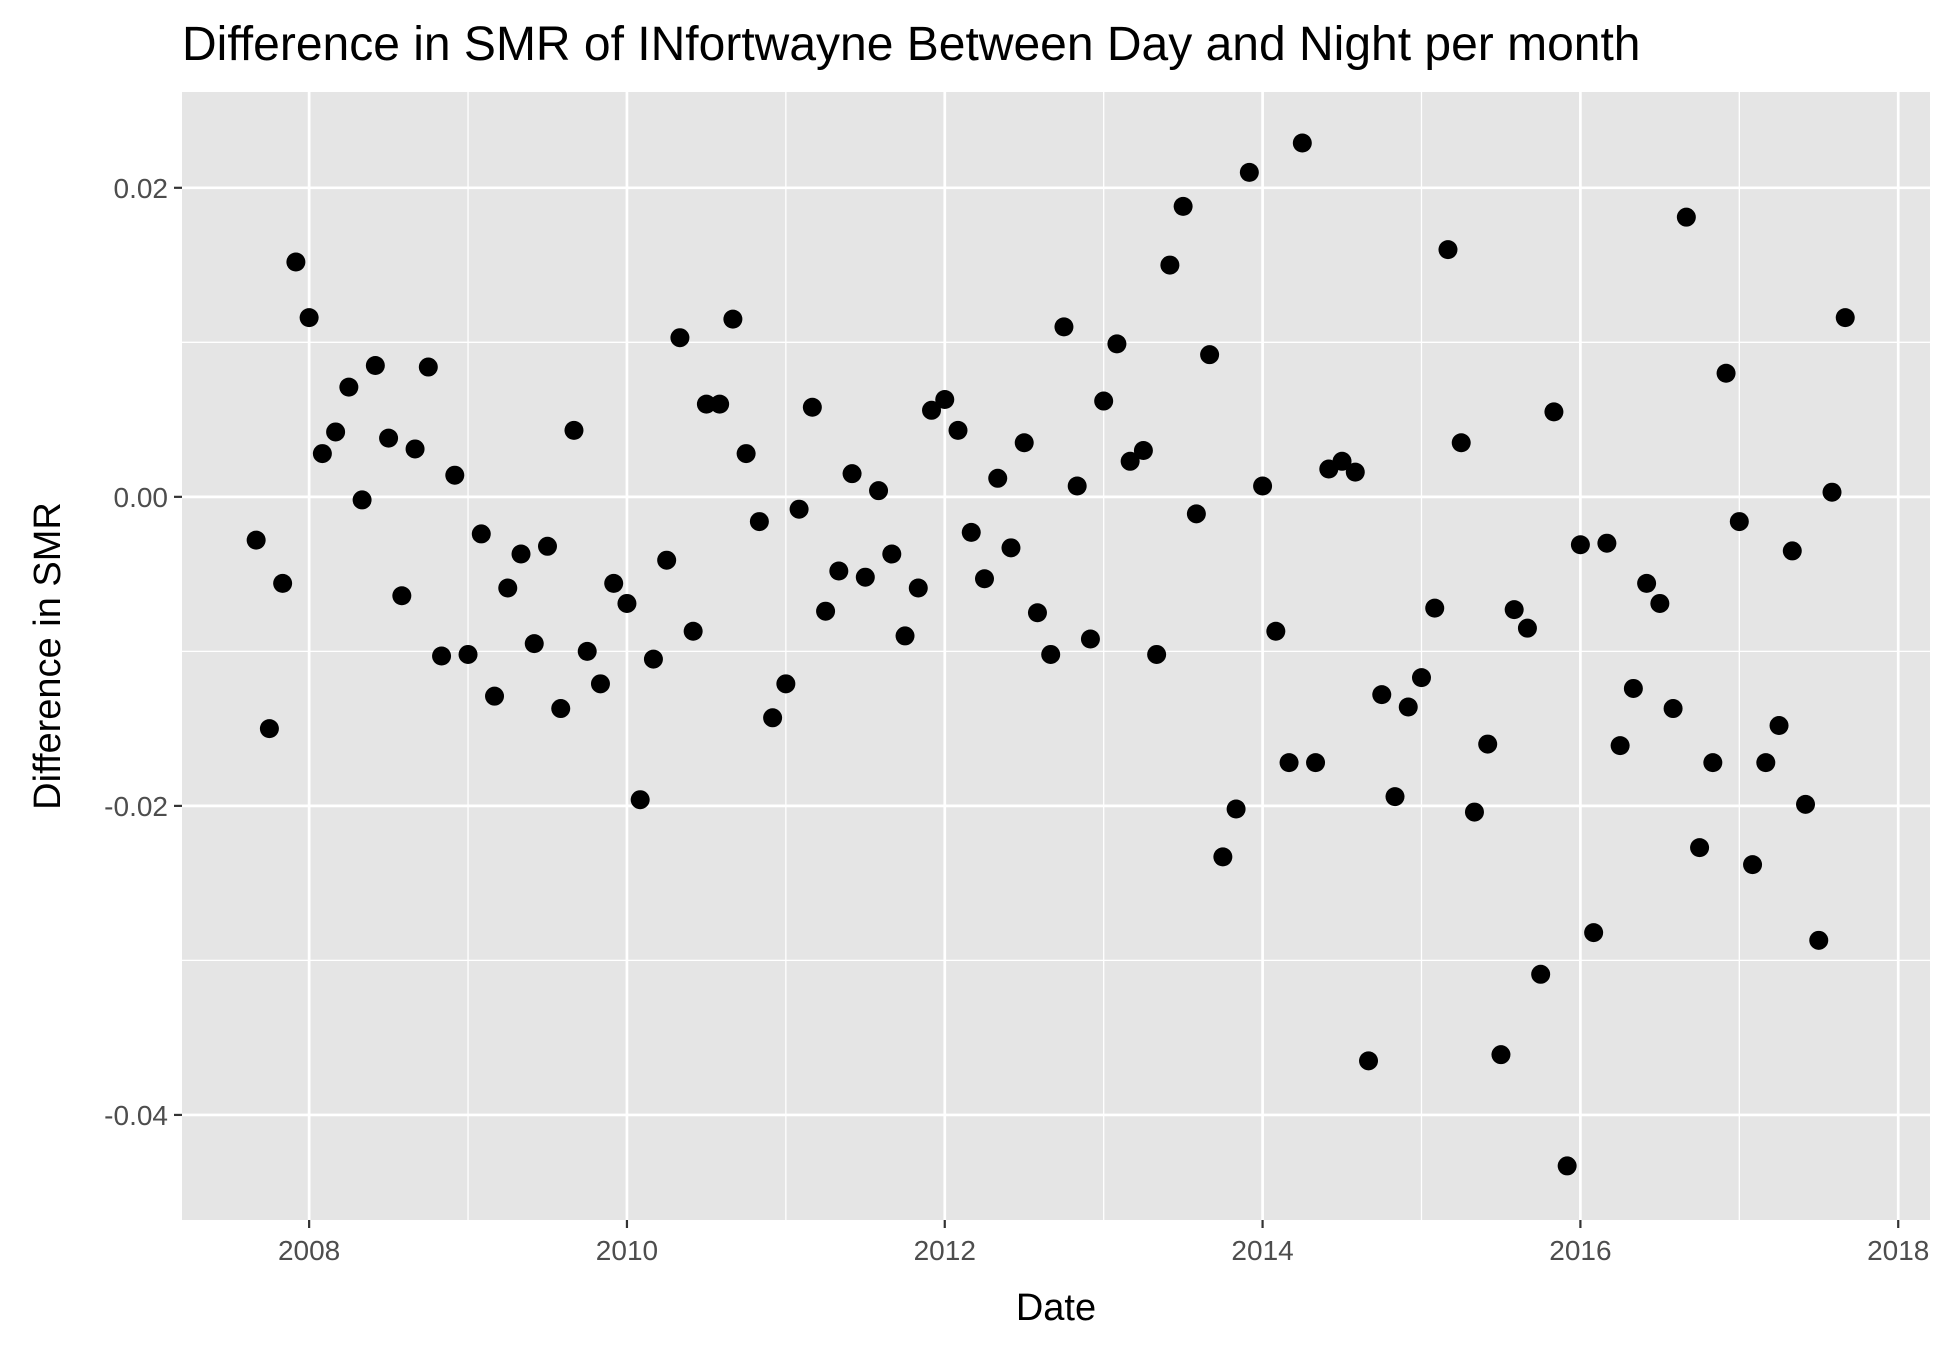 The height and width of the screenshot is (1349, 1950). I want to click on y-tick-label: -0.02, so click(136, 806).